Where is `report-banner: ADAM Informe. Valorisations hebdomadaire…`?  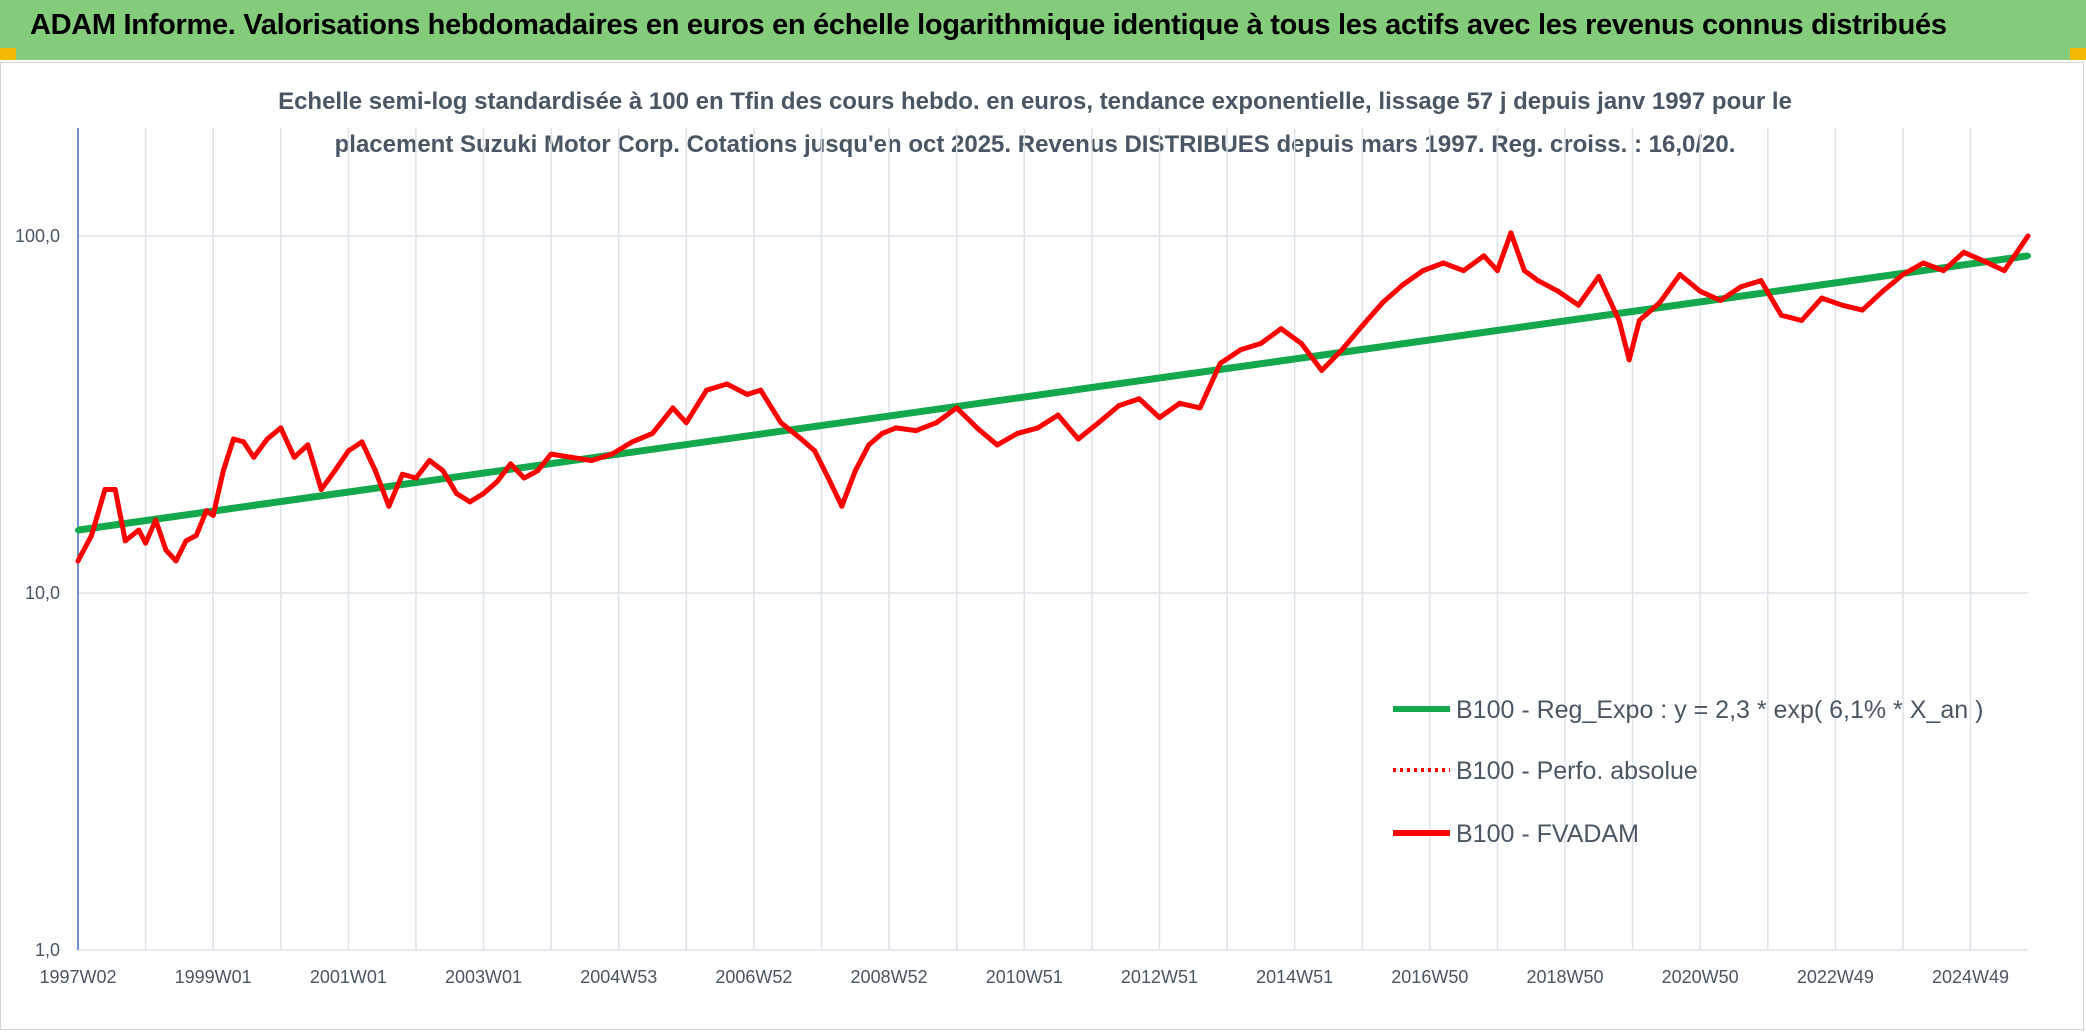
report-banner: ADAM Informe. Valorisations hebdomadaire… is located at coordinates (1043, 30).